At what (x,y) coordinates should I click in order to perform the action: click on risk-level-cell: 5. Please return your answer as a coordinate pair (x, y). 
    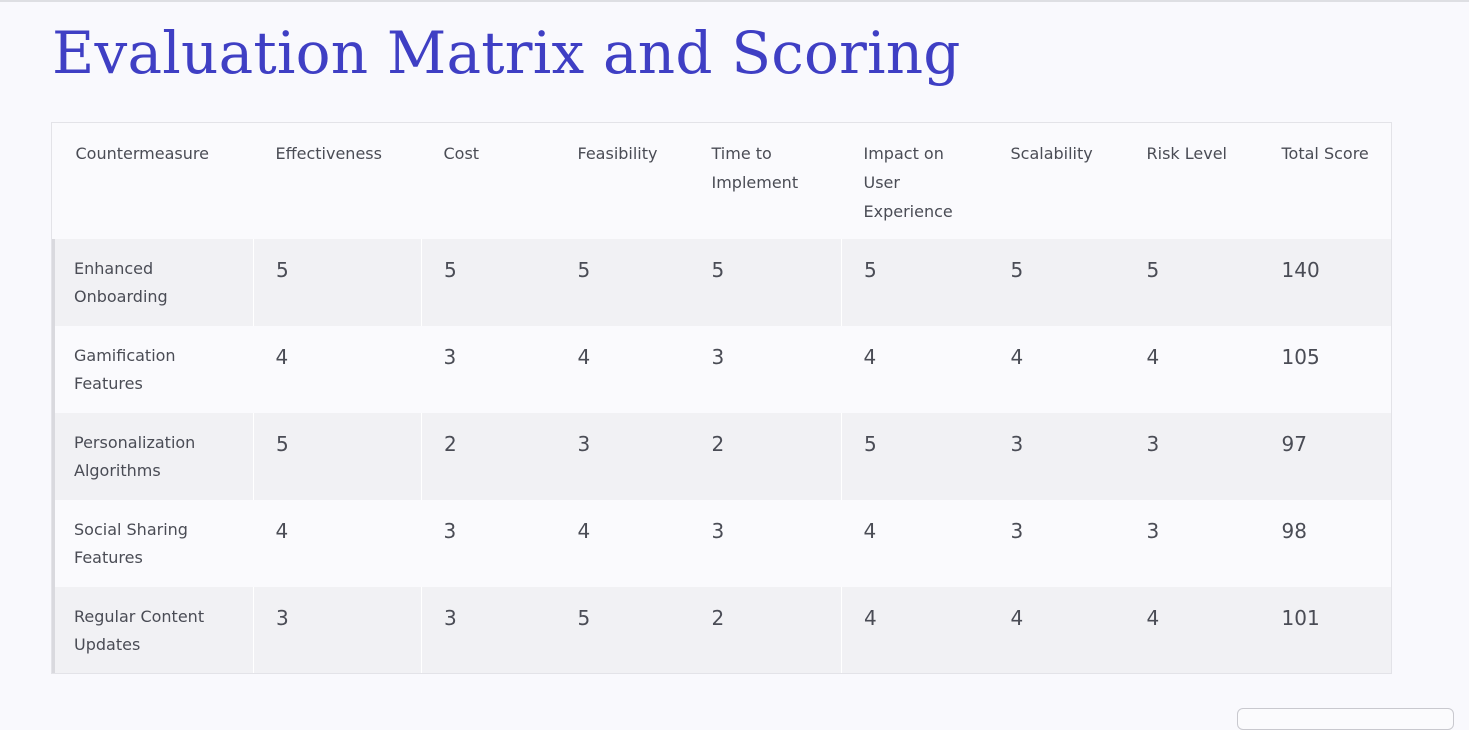
    Looking at the image, I should click on (1192, 282).